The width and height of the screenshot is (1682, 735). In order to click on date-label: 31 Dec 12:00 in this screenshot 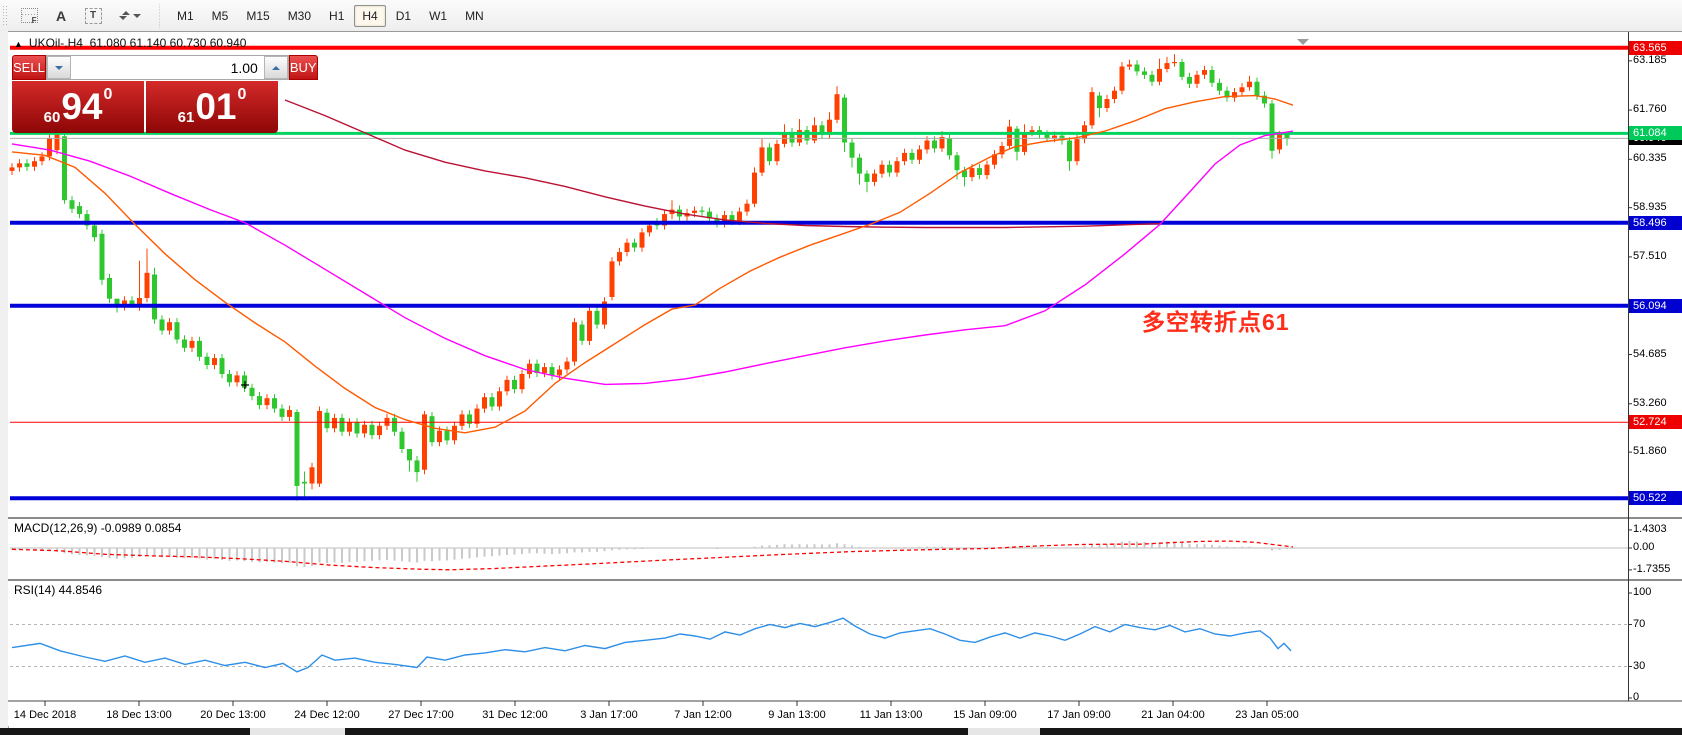, I will do `click(515, 715)`.